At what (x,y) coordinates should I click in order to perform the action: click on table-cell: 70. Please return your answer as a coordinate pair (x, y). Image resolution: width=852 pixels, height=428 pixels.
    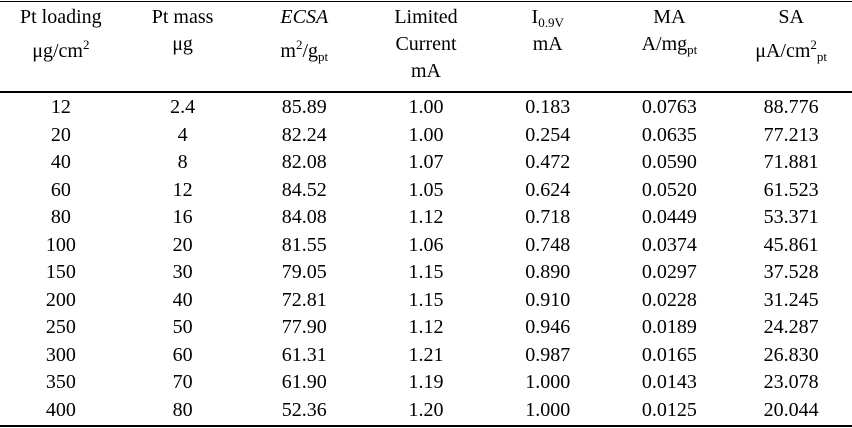
    Looking at the image, I should click on (182, 382).